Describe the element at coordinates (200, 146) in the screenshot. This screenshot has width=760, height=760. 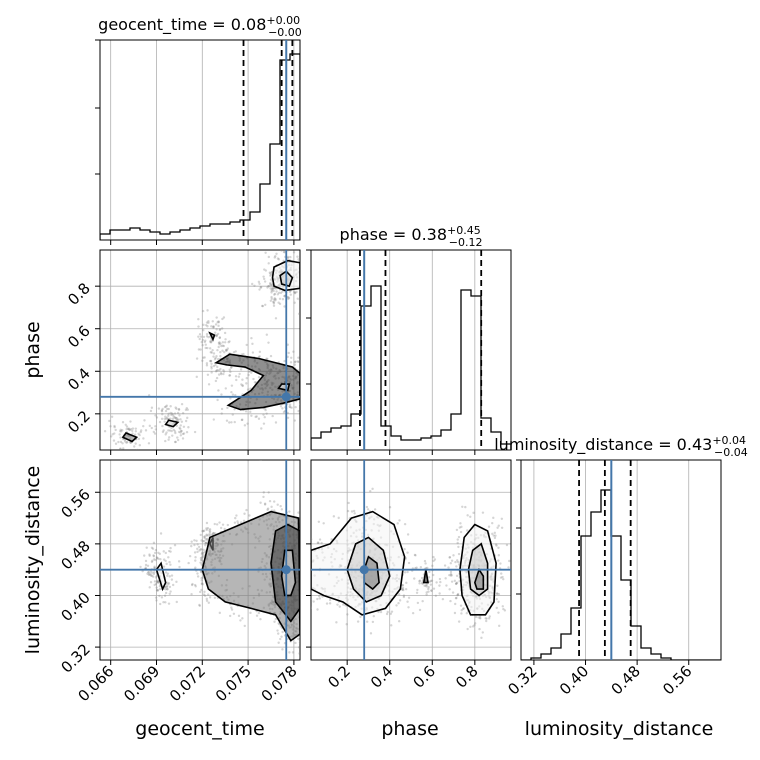
I see `histogram-step` at that location.